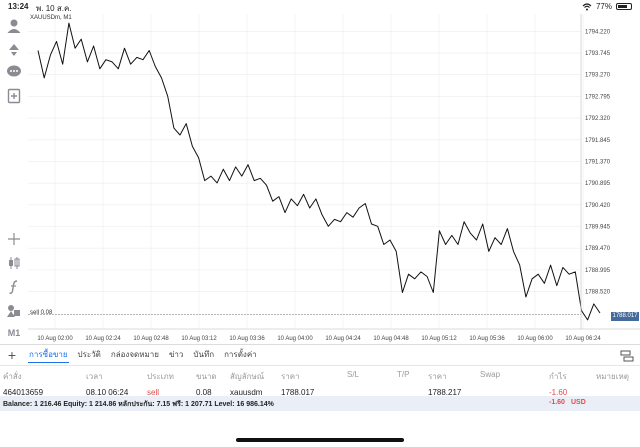  Describe the element at coordinates (598, 141) in the screenshot. I see `y-tick-label: 1791.845` at that location.